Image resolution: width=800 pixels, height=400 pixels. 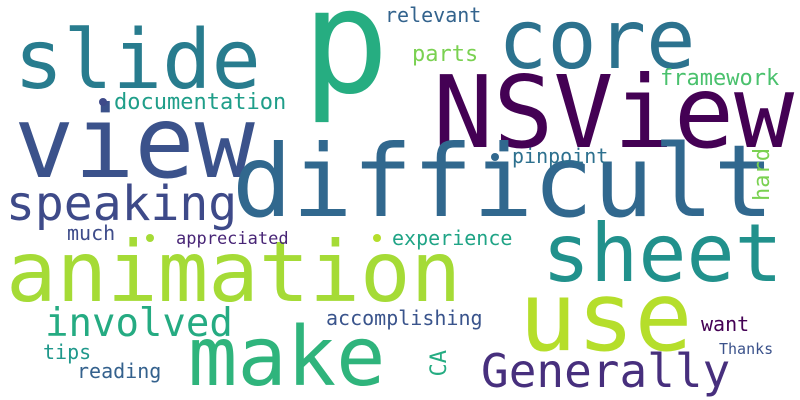 What do you see at coordinates (67, 352) in the screenshot?
I see `word-tips: tips` at bounding box center [67, 352].